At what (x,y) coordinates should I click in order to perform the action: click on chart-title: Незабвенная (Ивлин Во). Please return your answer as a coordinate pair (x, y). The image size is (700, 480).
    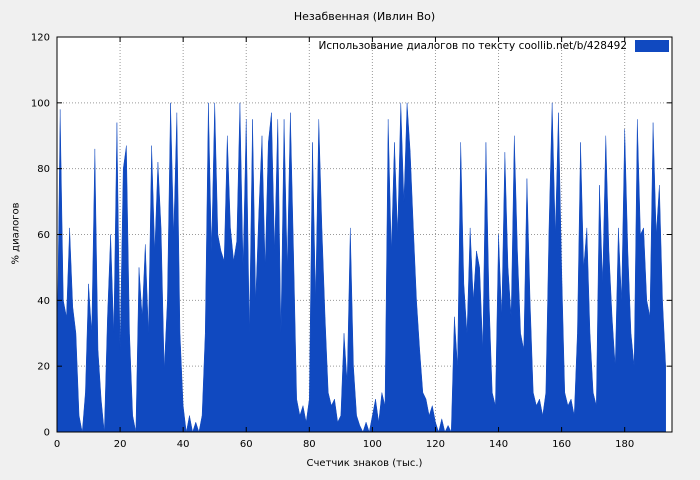
    Looking at the image, I should click on (364, 16).